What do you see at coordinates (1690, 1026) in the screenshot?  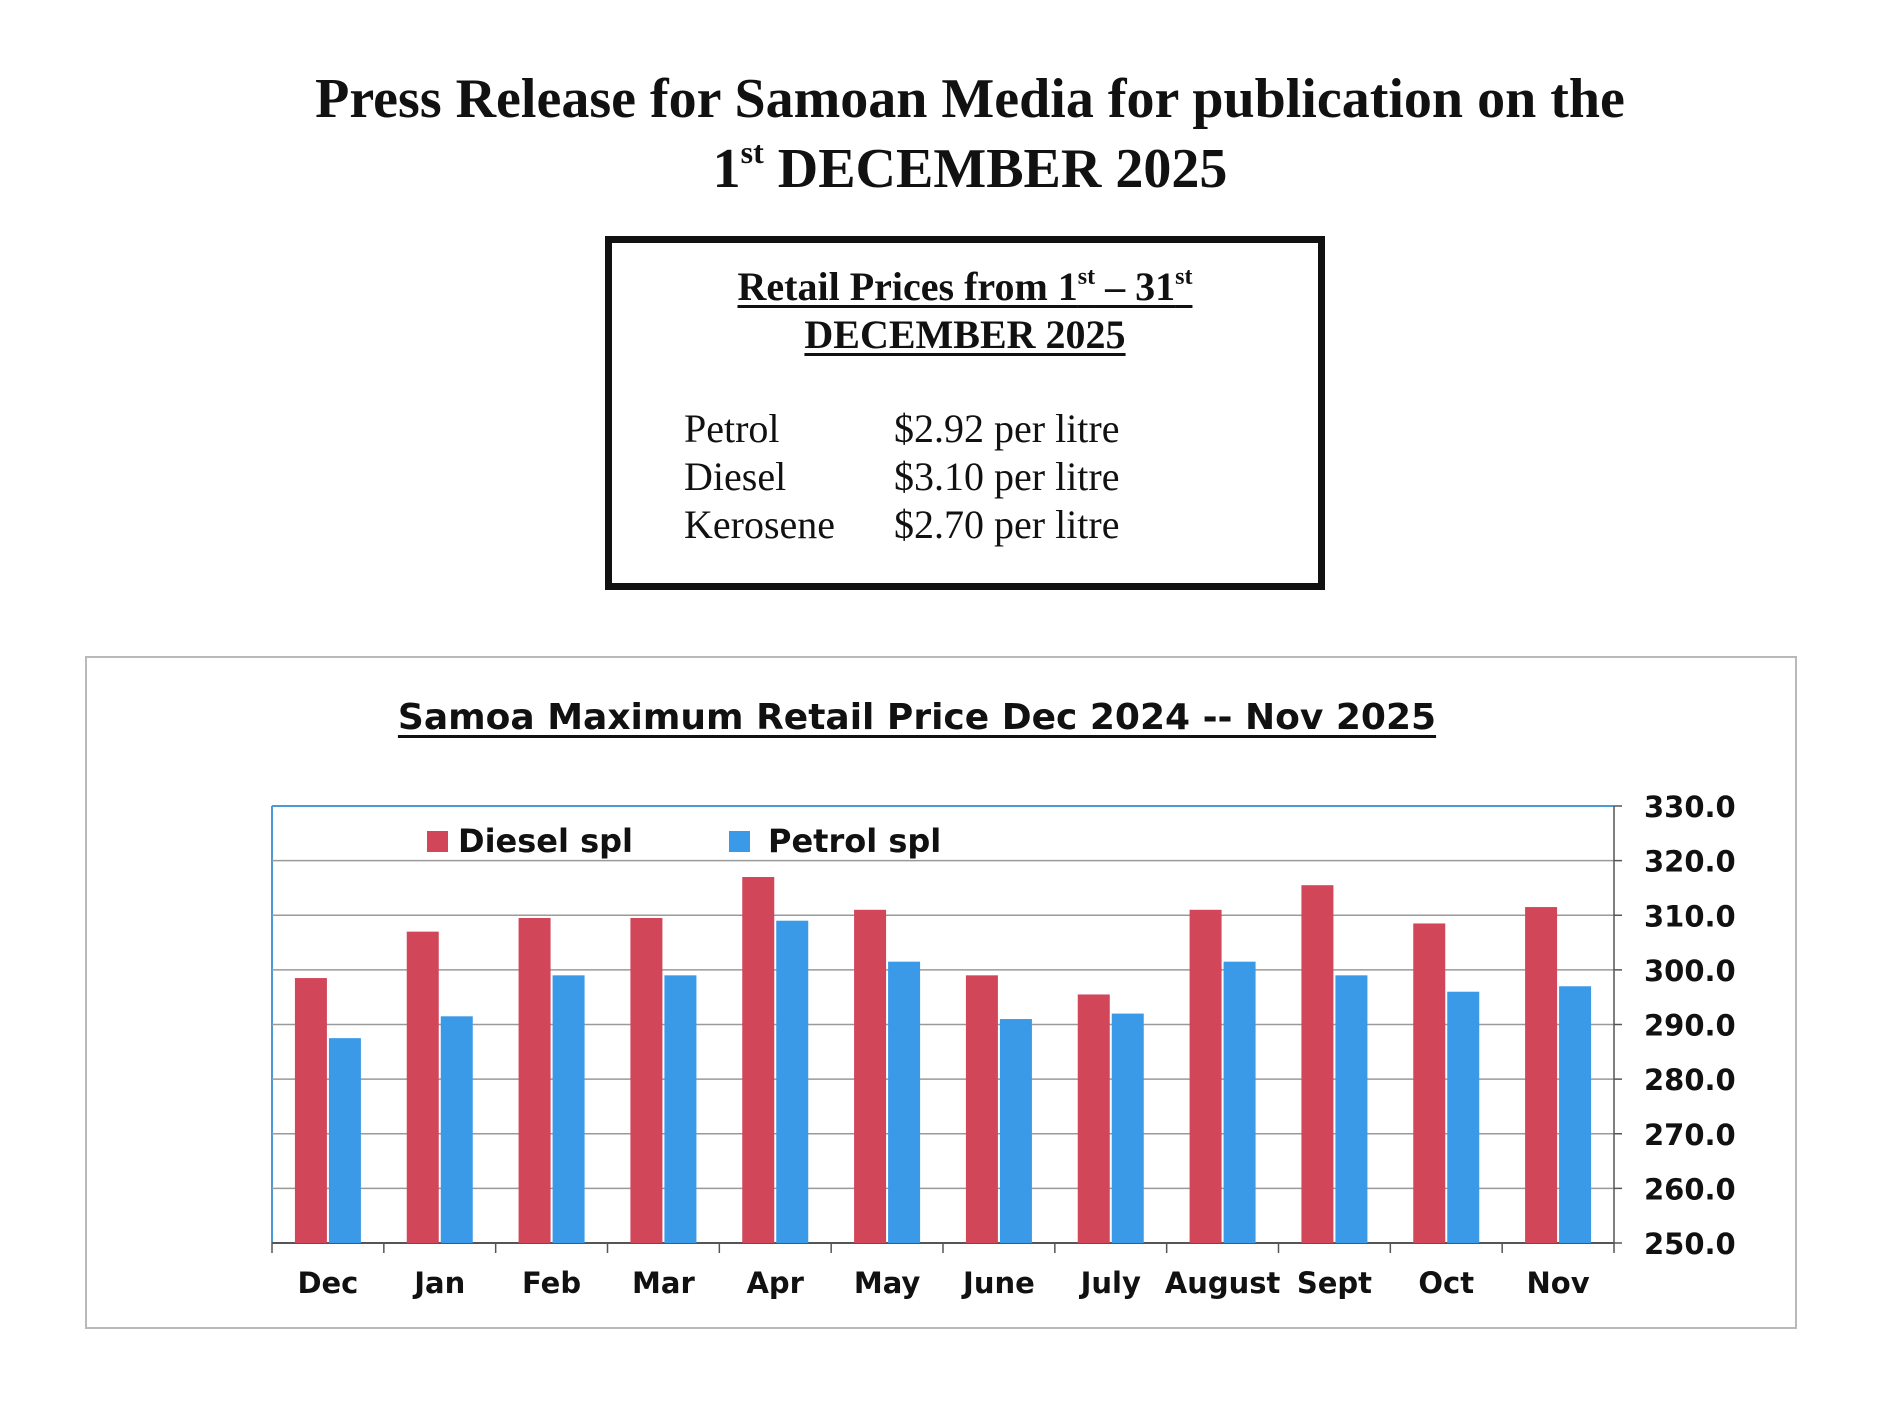 I see `y-tick-label: 290.0` at bounding box center [1690, 1026].